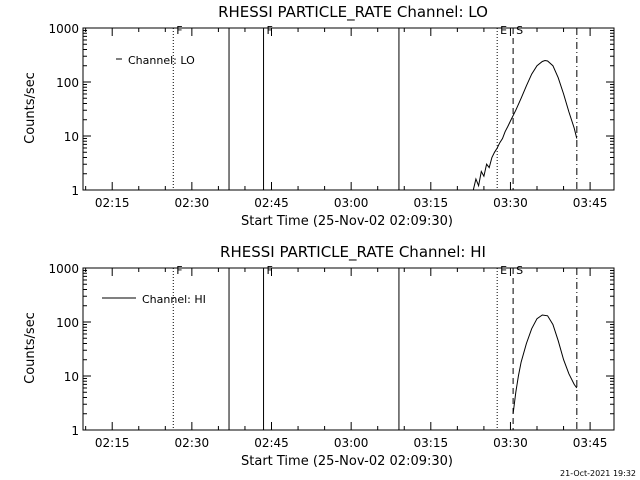 Image resolution: width=640 pixels, height=480 pixels. What do you see at coordinates (161, 60) in the screenshot?
I see `legend-label: Channel: LO` at bounding box center [161, 60].